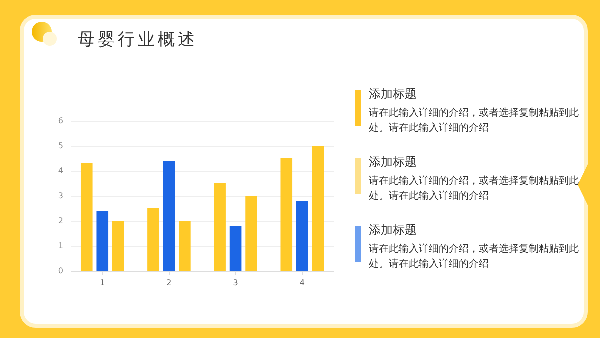 The image size is (600, 338). I want to click on y-tick-label: 1, so click(61, 246).